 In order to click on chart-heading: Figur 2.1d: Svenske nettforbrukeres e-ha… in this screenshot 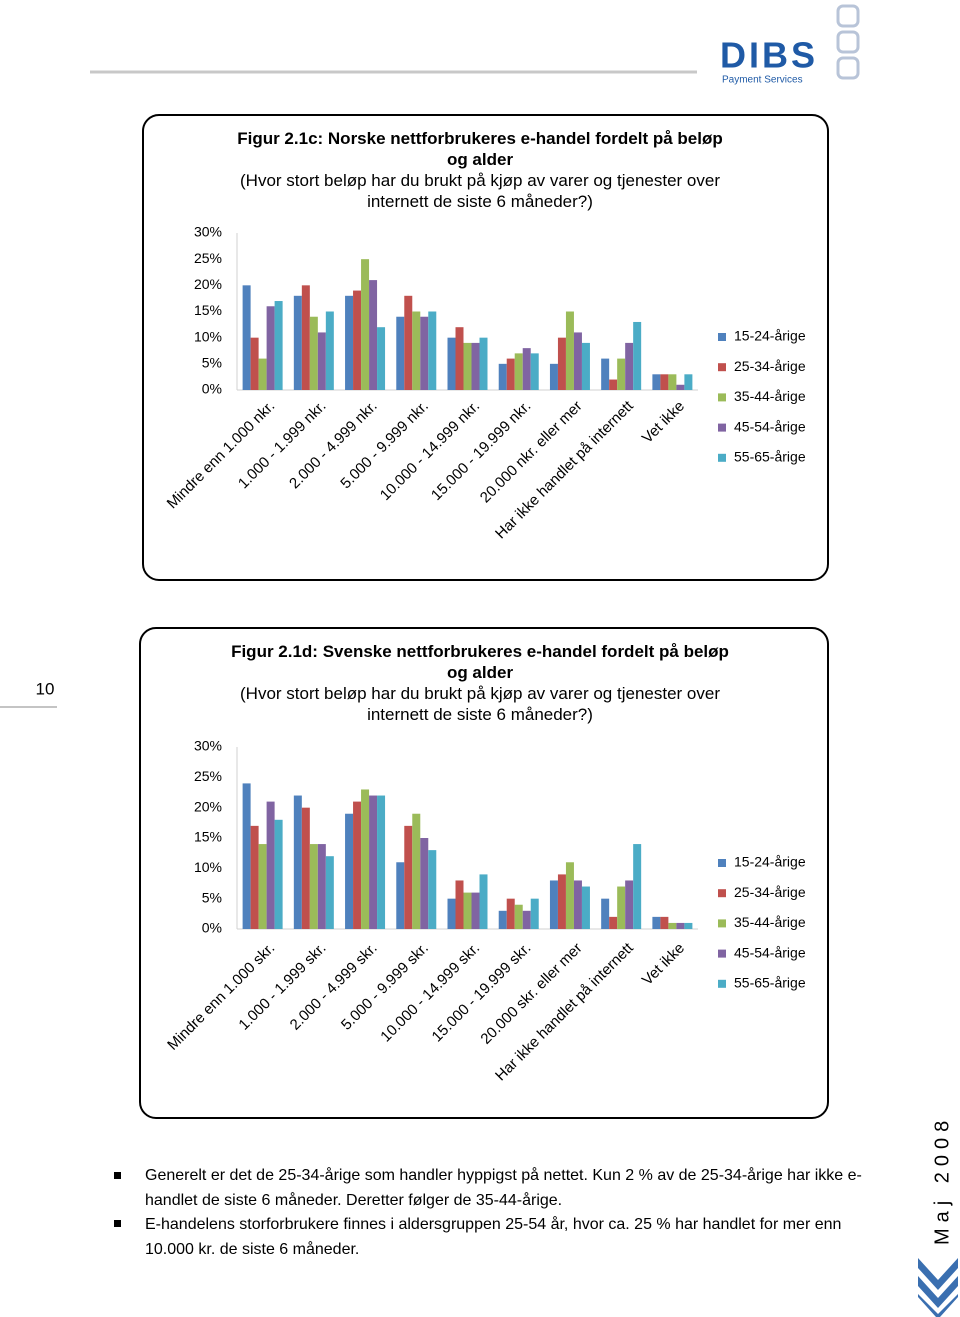, I will do `click(480, 683)`.